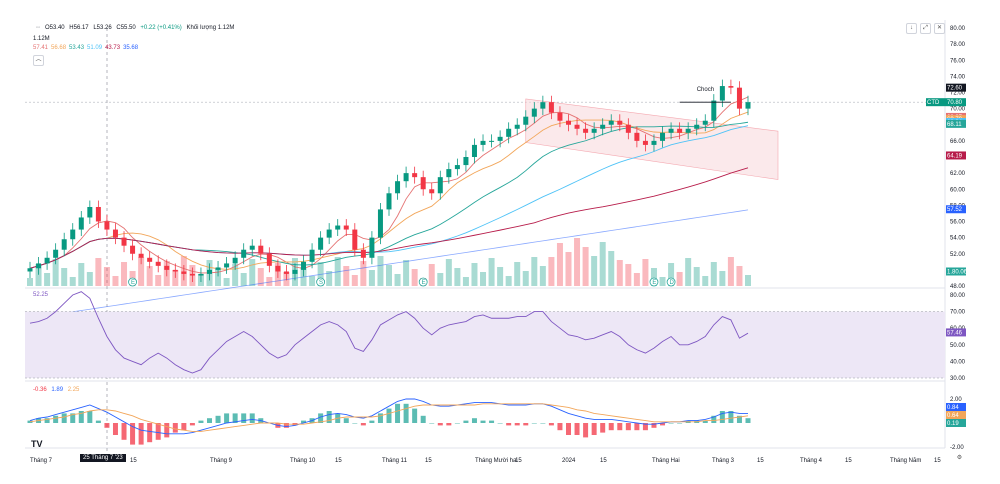  What do you see at coordinates (389, 421) in the screenshot?
I see `macd-pane` at bounding box center [389, 421].